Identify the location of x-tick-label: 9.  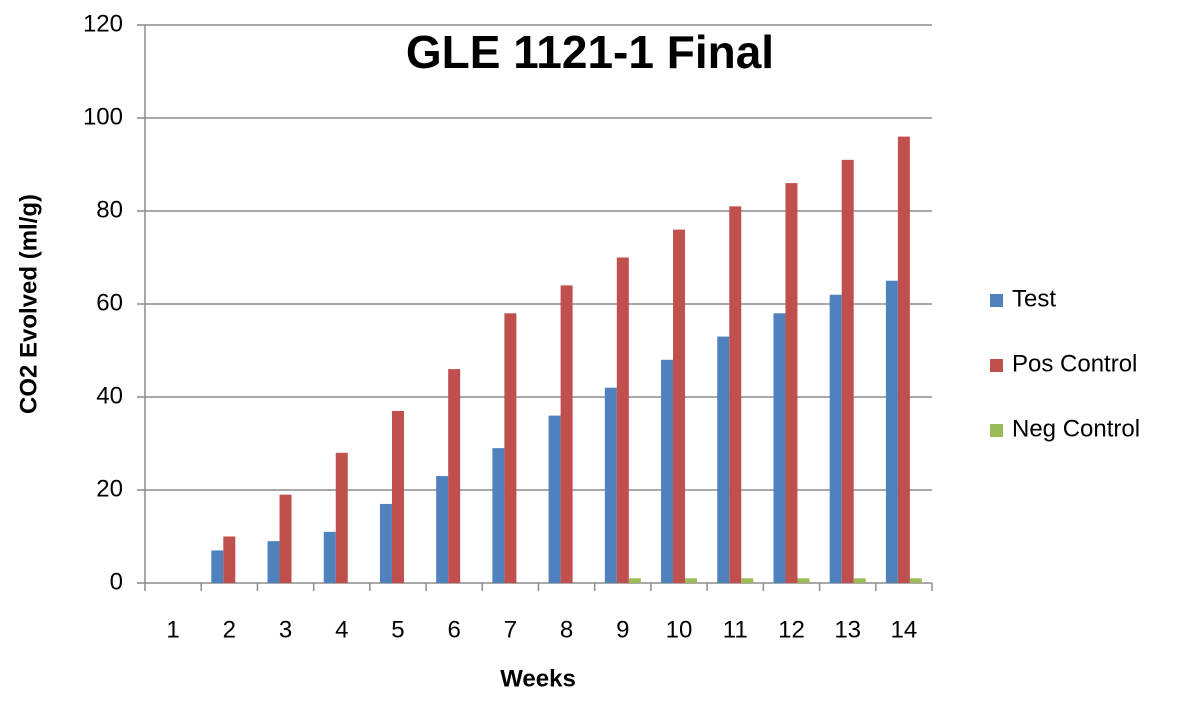
(622, 629).